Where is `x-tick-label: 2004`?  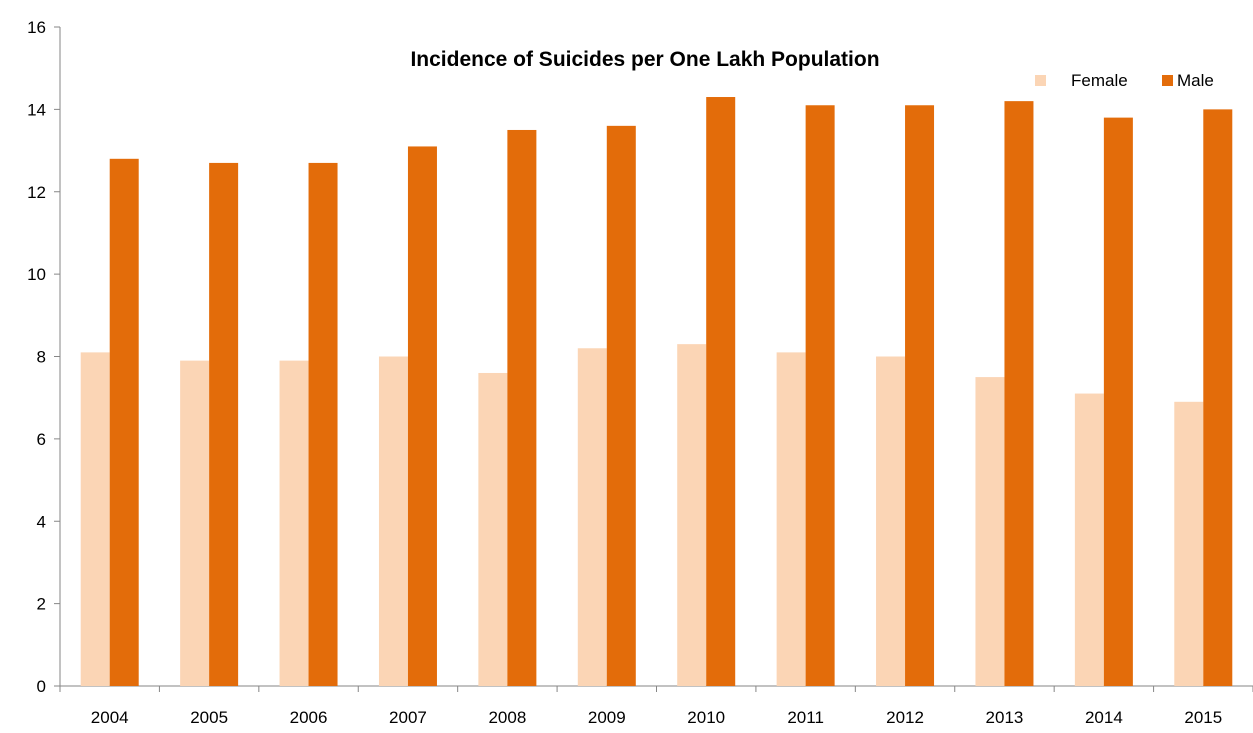
x-tick-label: 2004 is located at coordinates (110, 717).